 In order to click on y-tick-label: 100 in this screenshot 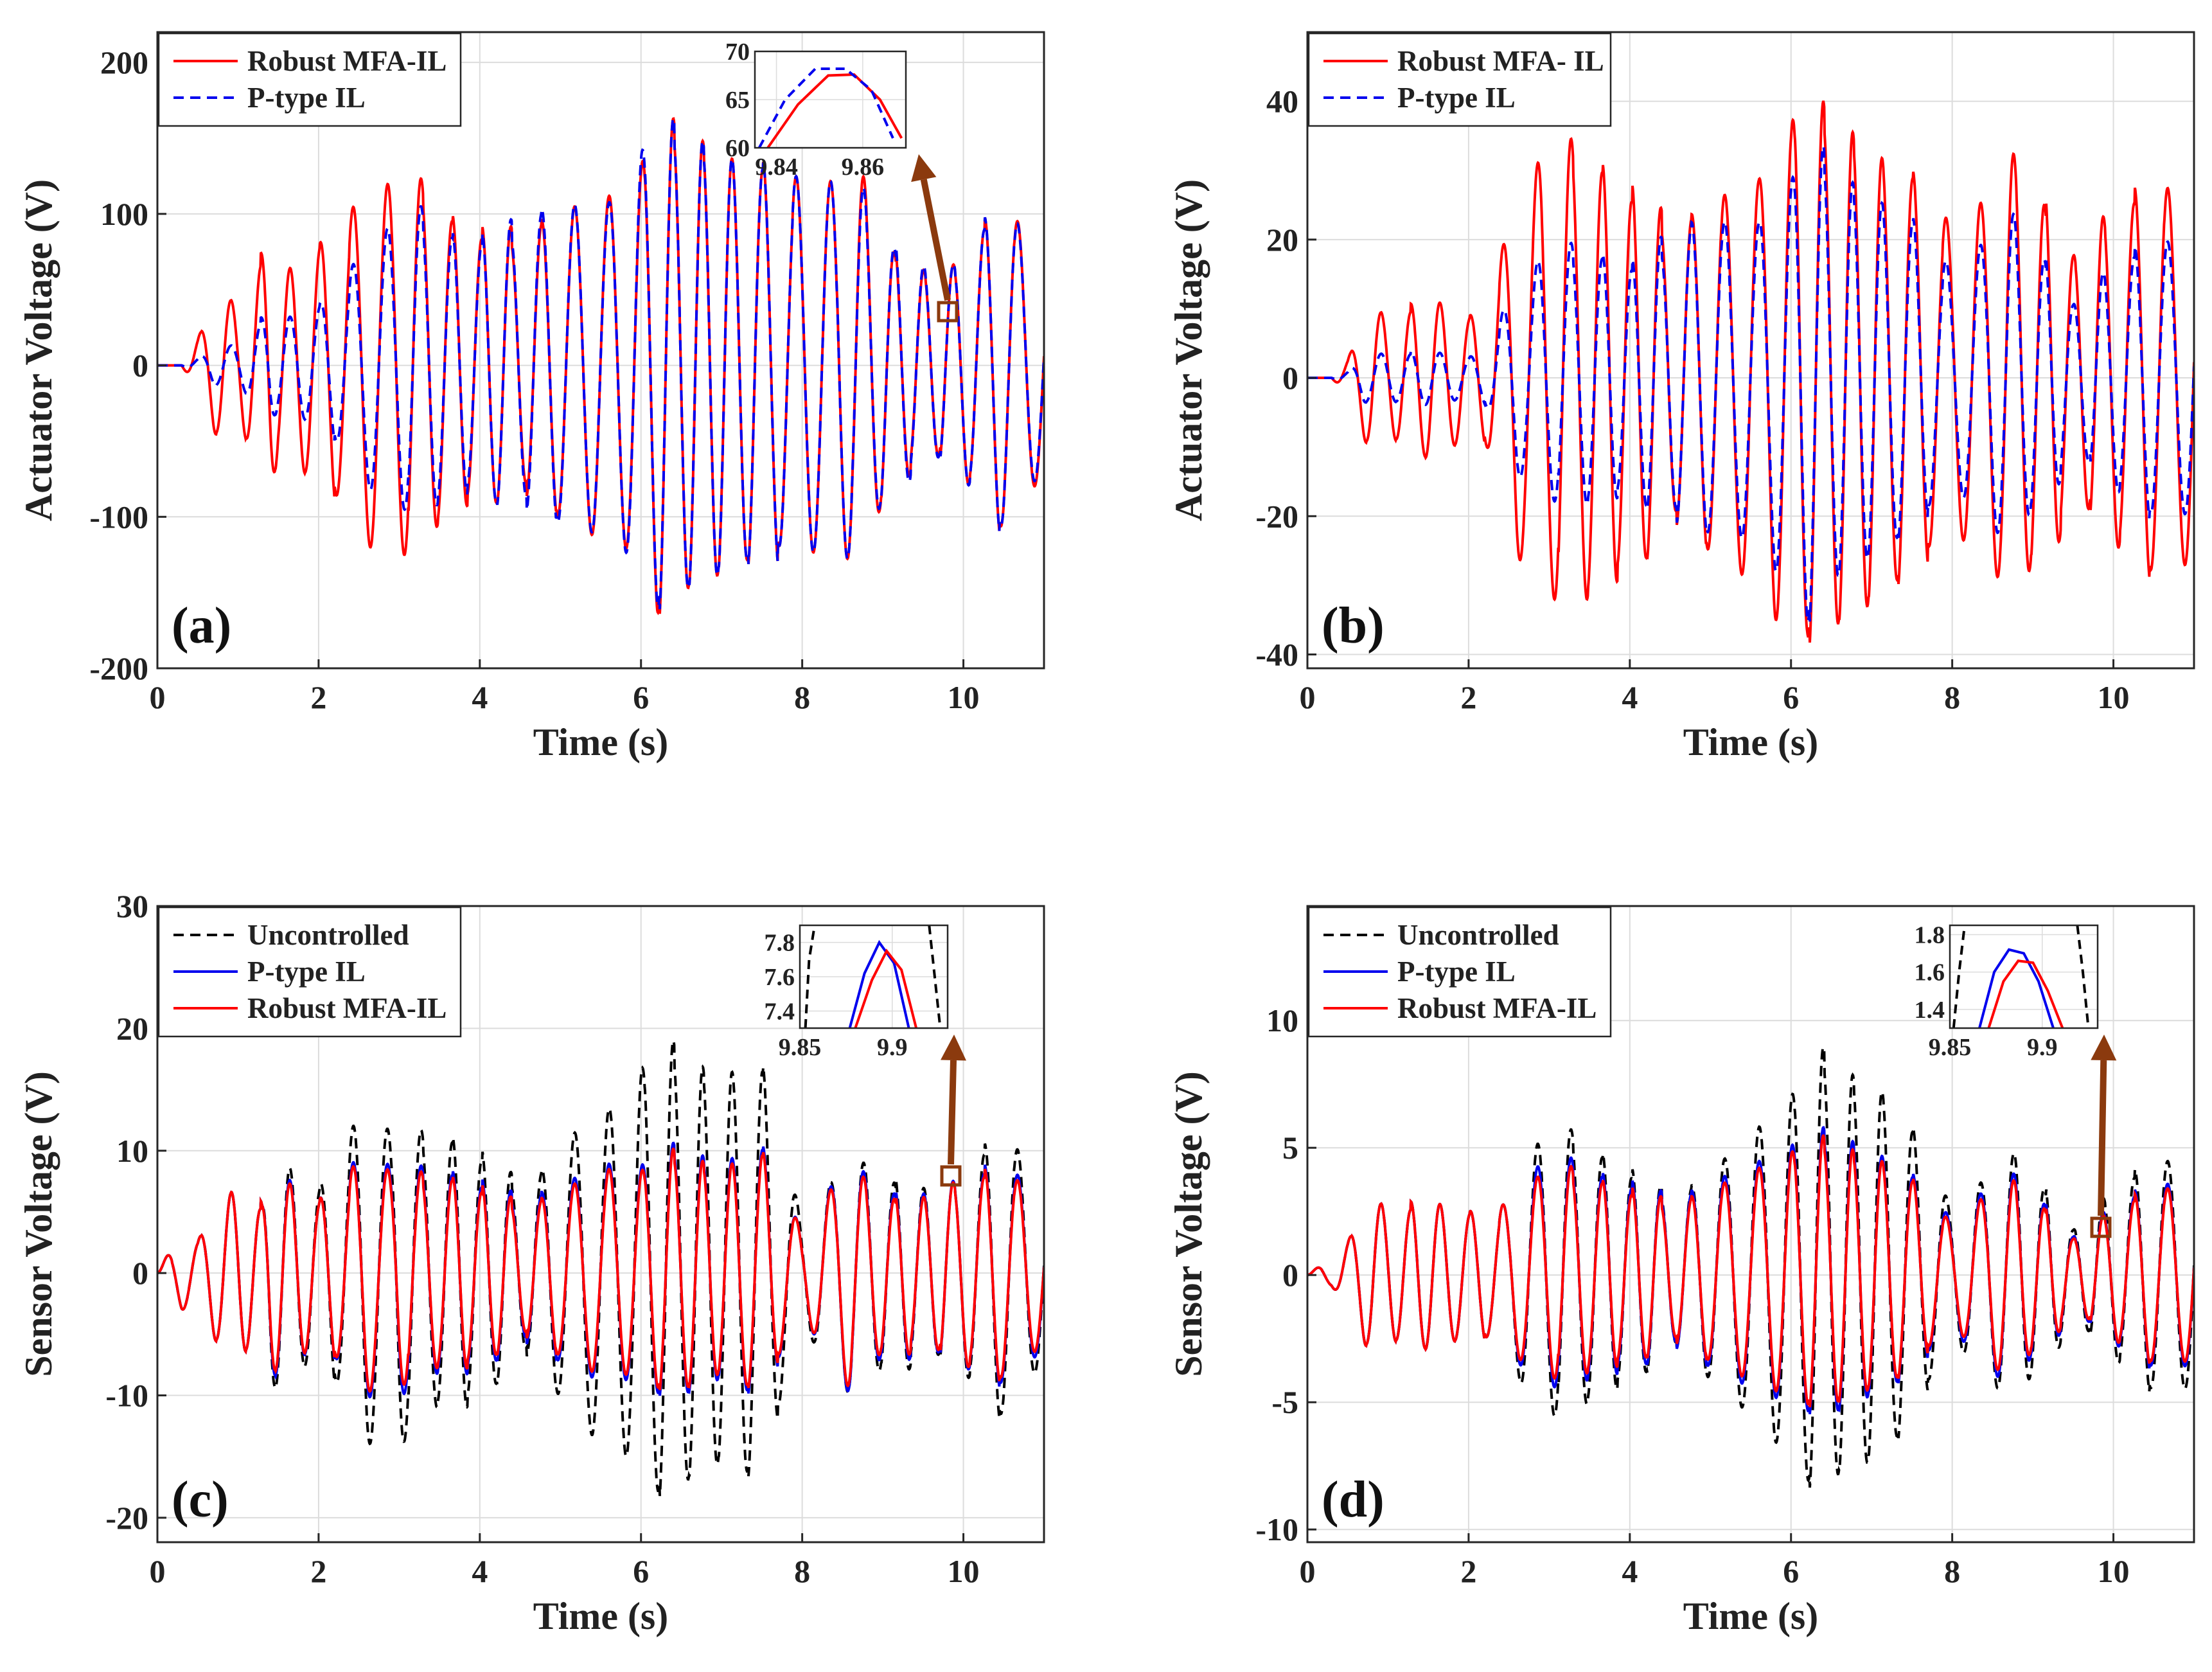, I will do `click(124, 214)`.